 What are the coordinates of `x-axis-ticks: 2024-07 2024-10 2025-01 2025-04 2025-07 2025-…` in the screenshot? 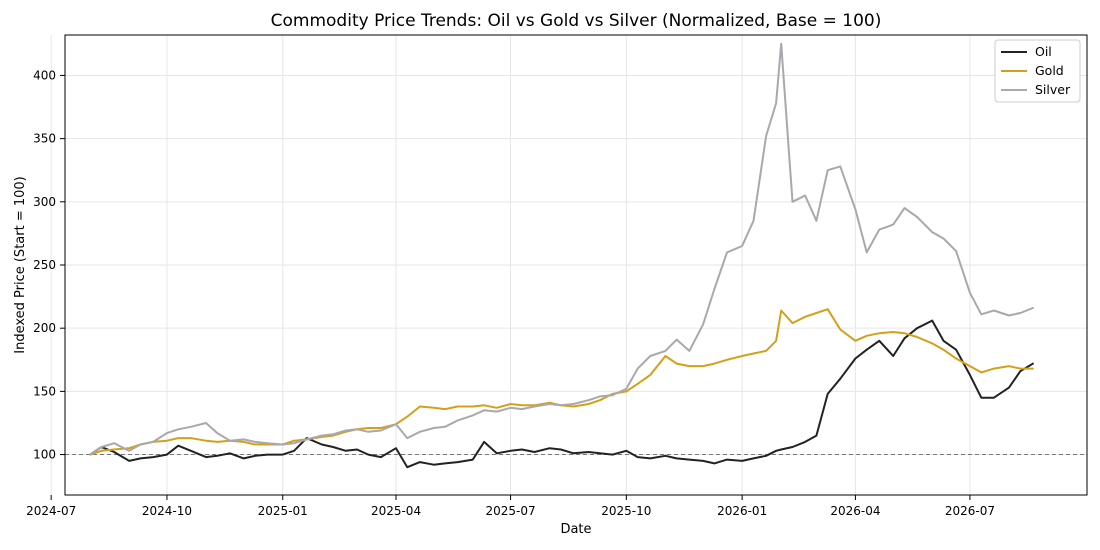 It's located at (510, 506).